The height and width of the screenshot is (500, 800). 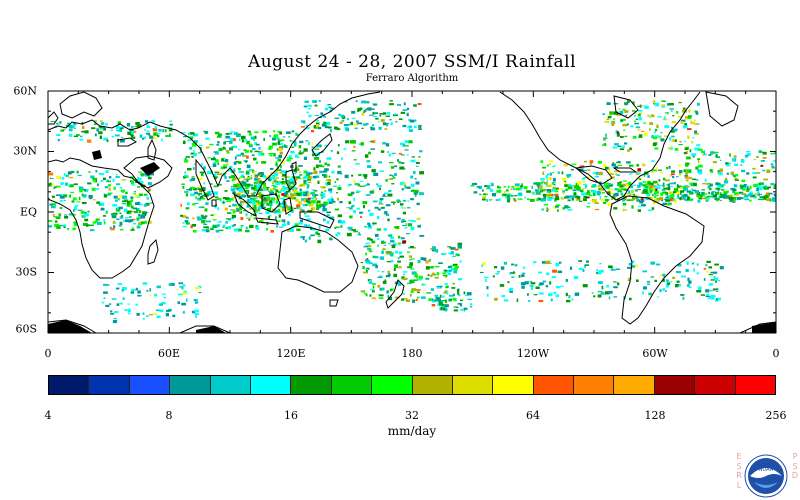 I want to click on uk-coastline, so click(x=53, y=118).